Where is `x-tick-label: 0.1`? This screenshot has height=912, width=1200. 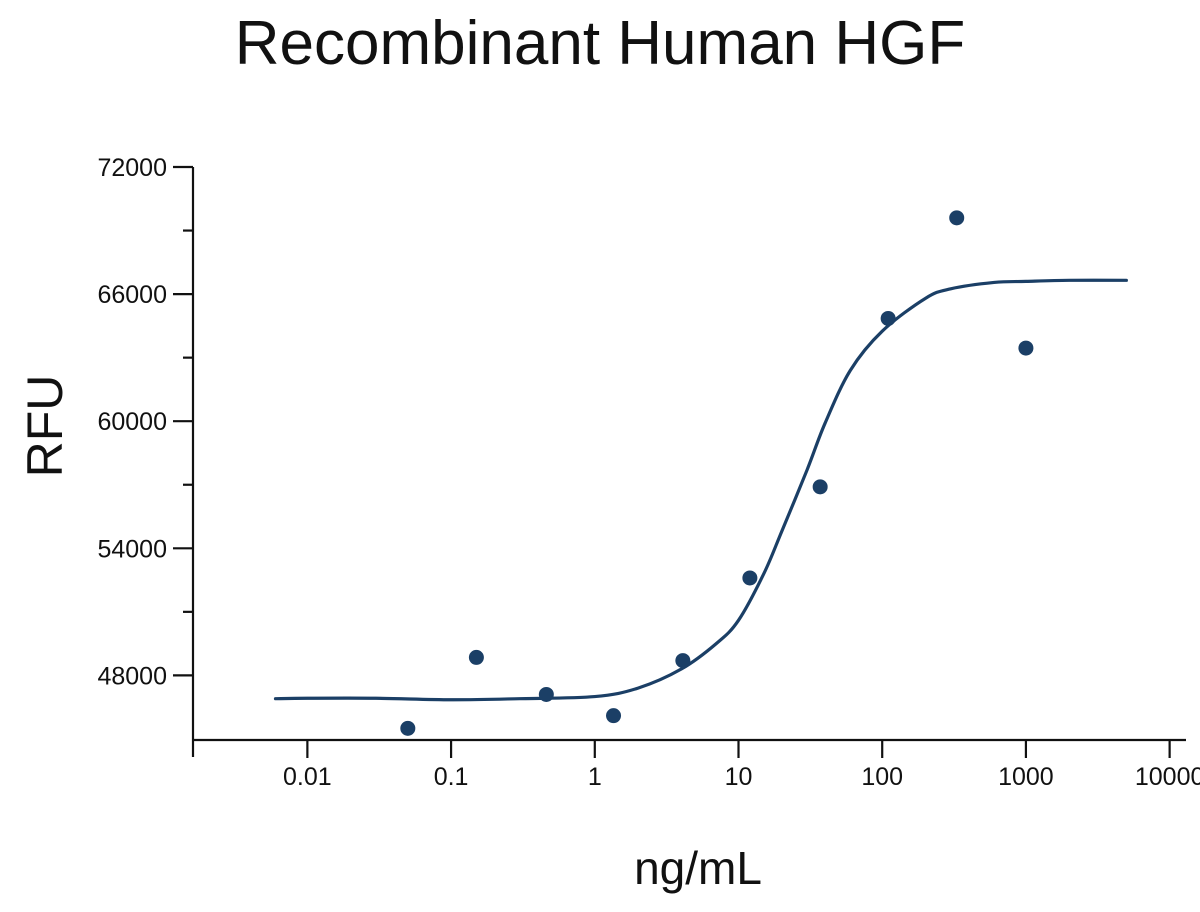 x-tick-label: 0.1 is located at coordinates (451, 777).